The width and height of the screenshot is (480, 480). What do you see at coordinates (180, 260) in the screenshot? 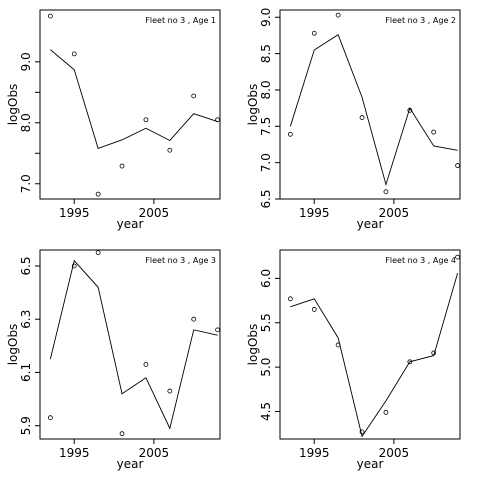
I see `panel-3-title: Fleet no 3 , Age 3` at bounding box center [180, 260].